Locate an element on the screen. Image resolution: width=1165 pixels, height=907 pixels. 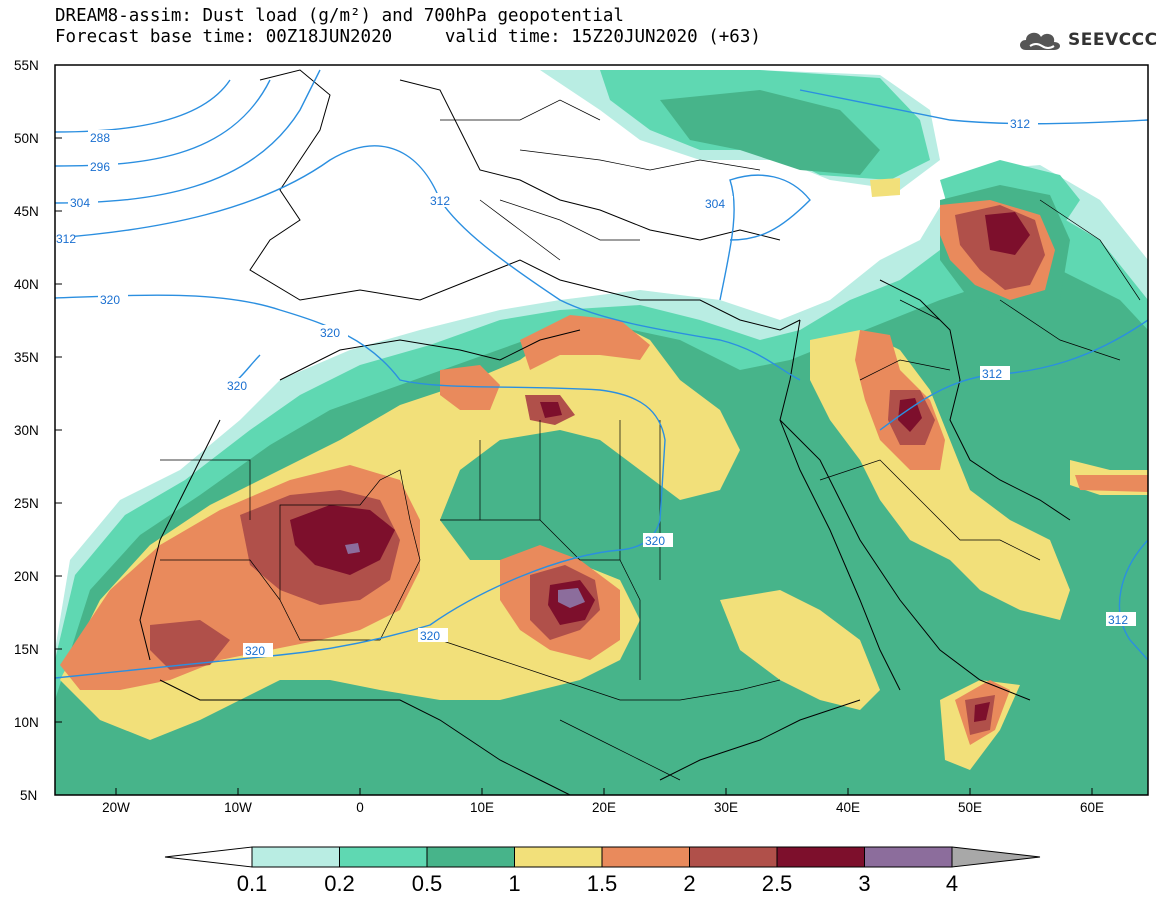
logo-text: SEEVCCC is located at coordinates (1113, 40).